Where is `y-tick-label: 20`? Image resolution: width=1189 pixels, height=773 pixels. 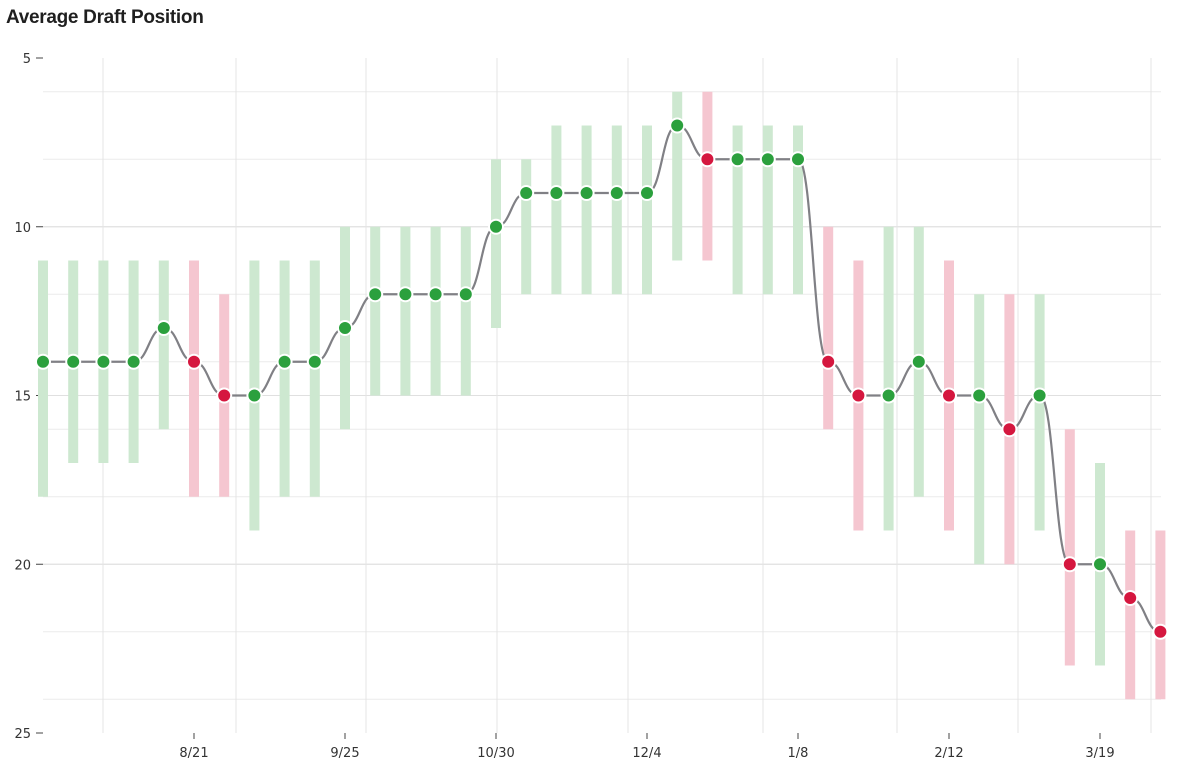 y-tick-label: 20 is located at coordinates (22, 565).